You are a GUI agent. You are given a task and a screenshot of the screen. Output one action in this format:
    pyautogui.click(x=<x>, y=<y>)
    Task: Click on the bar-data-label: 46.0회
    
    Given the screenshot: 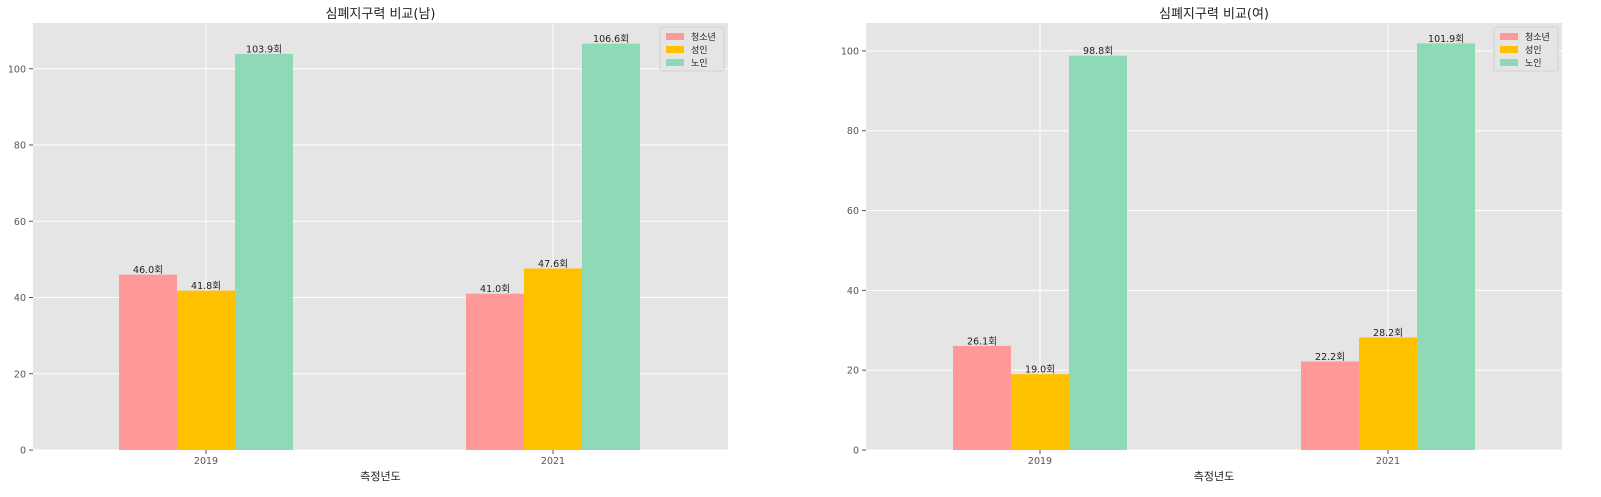 What is the action you would take?
    pyautogui.click(x=148, y=270)
    